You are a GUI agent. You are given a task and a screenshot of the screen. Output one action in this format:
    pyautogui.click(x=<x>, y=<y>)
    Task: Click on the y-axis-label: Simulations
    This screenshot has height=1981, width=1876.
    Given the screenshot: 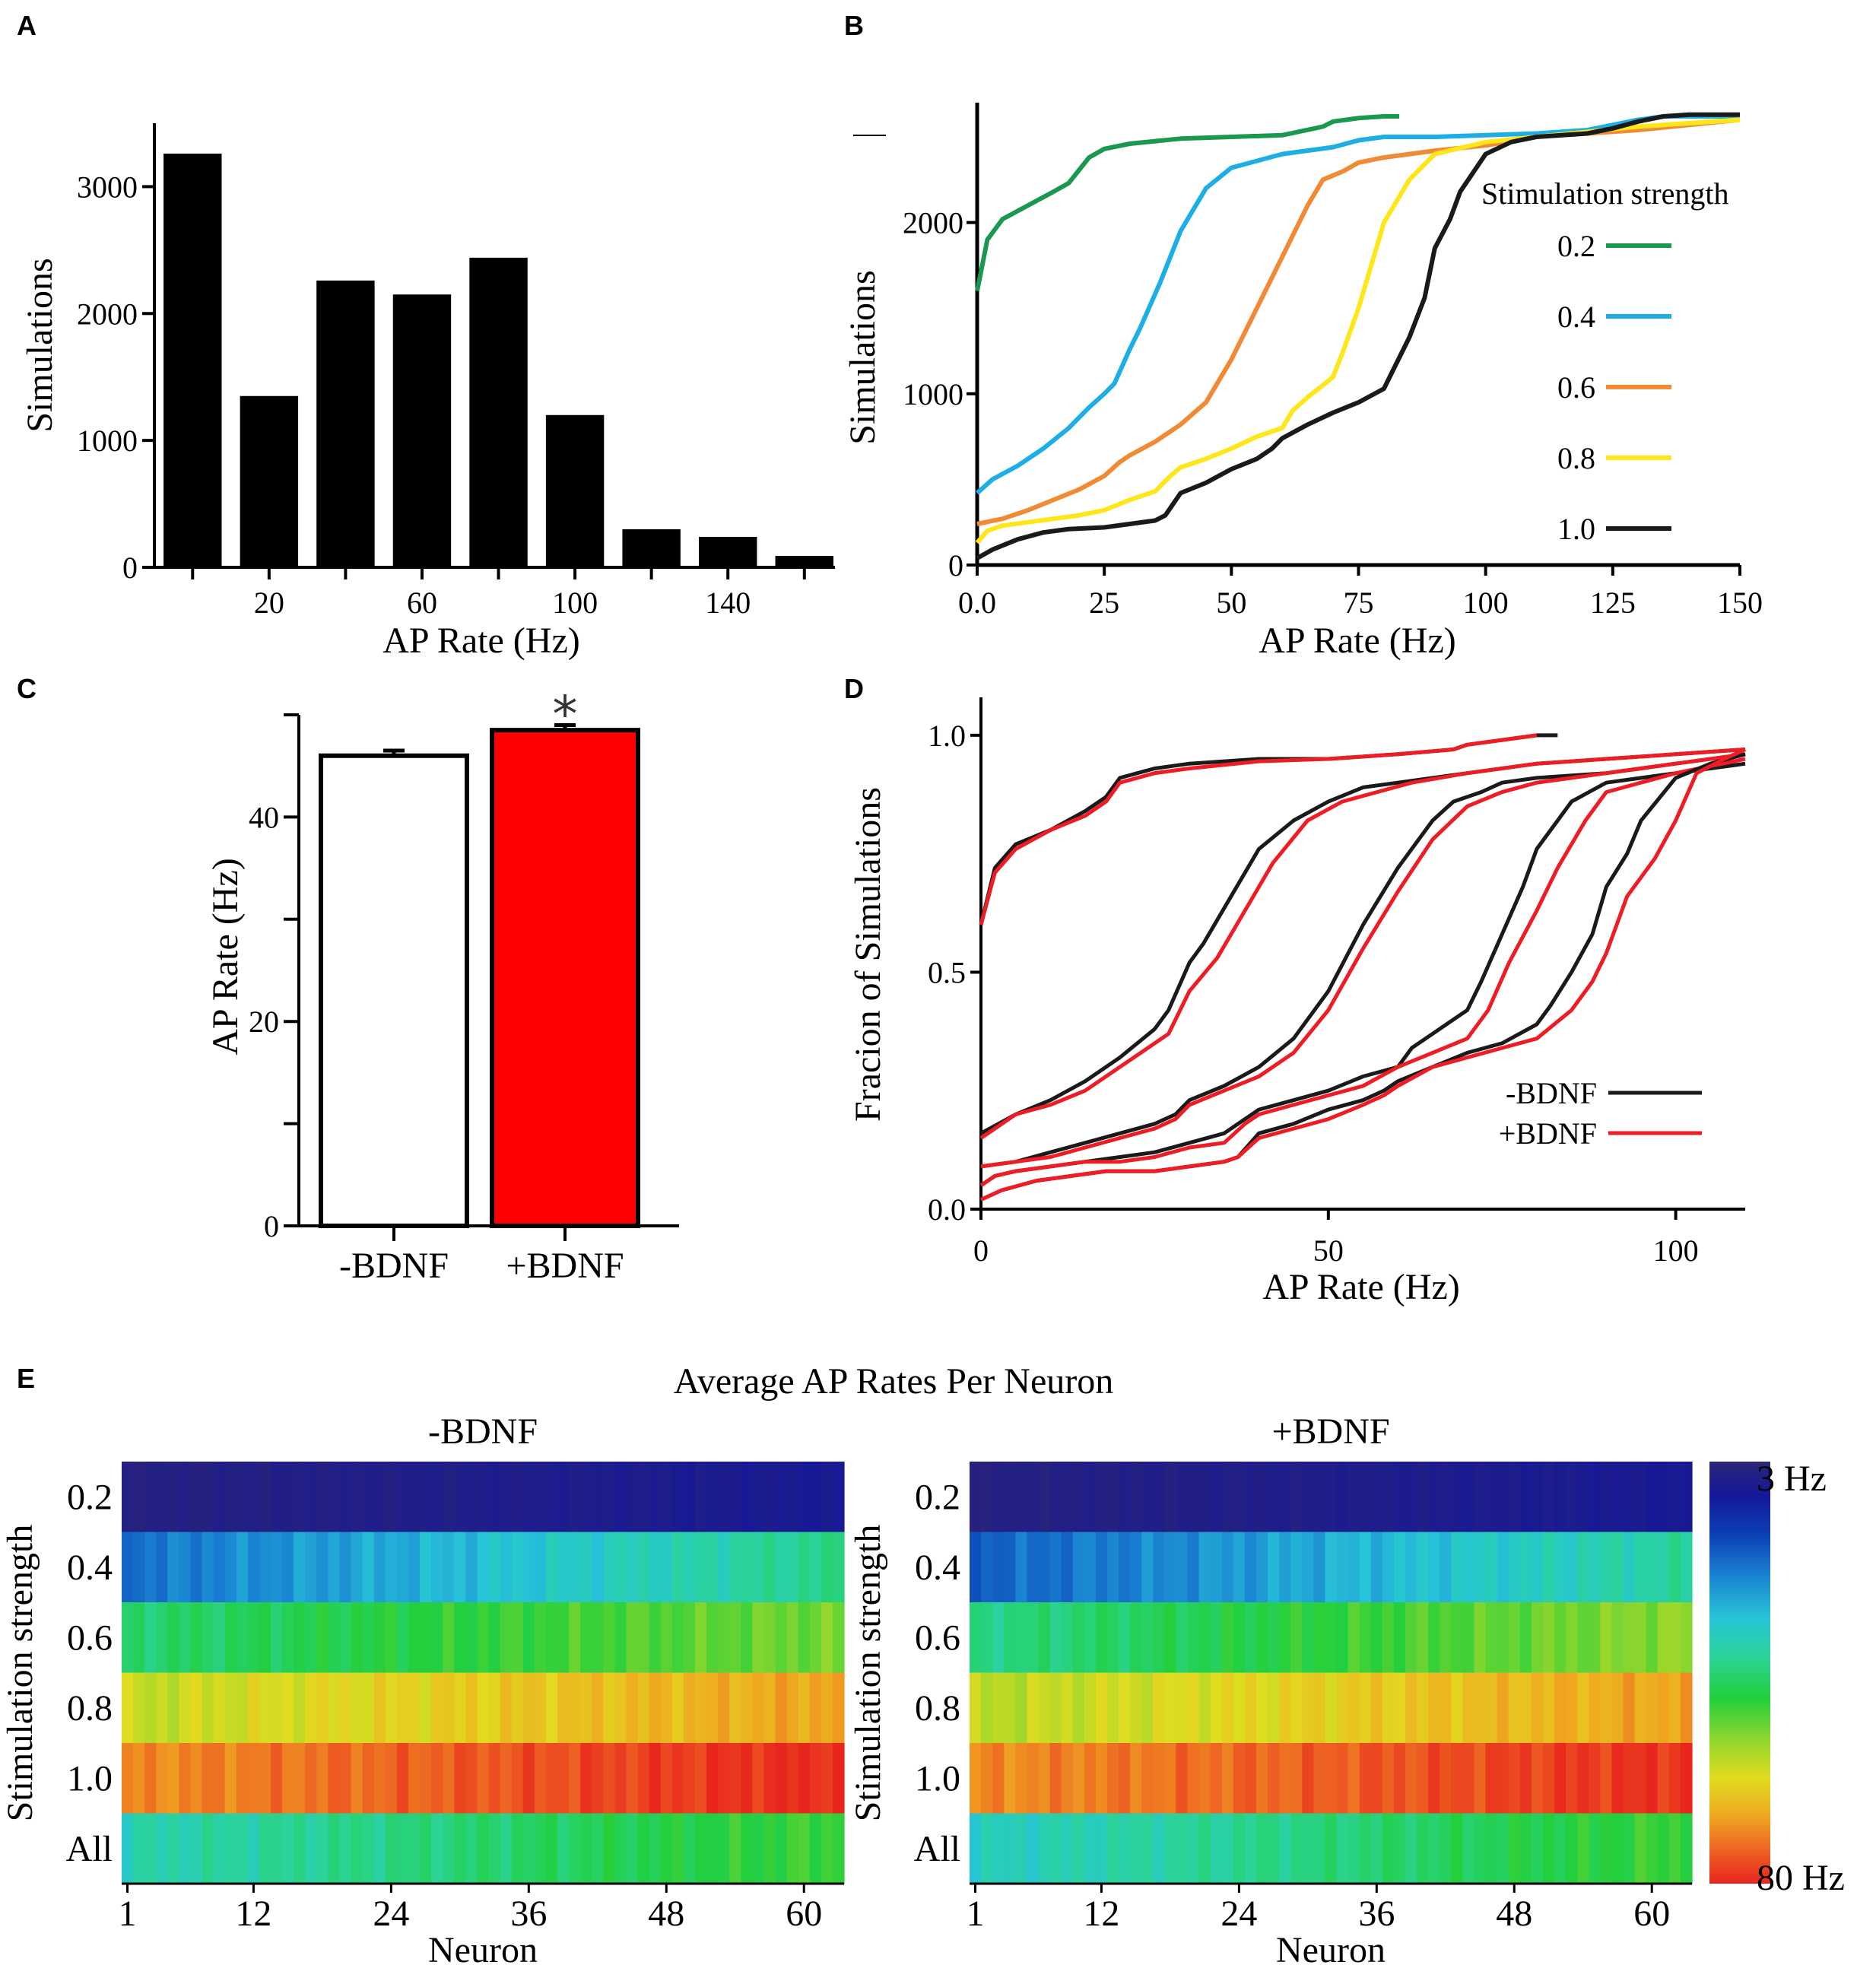 What is the action you would take?
    pyautogui.click(x=40, y=345)
    